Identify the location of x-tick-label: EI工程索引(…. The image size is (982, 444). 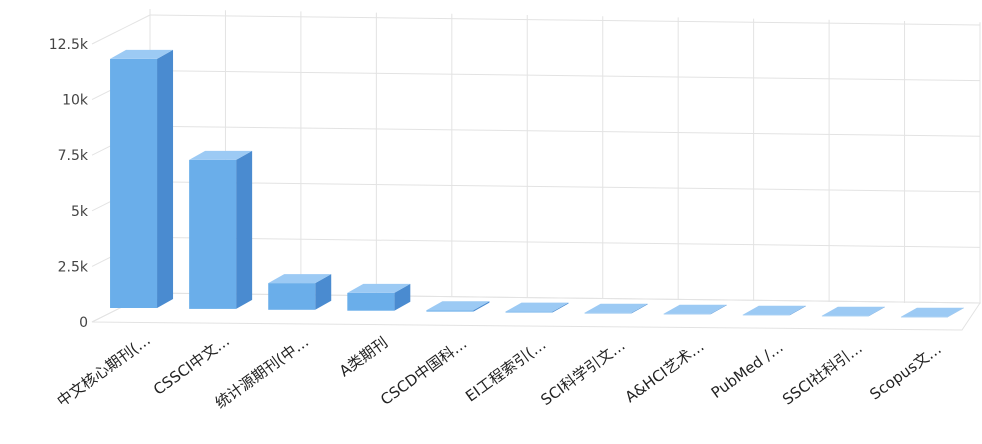
(505, 370).